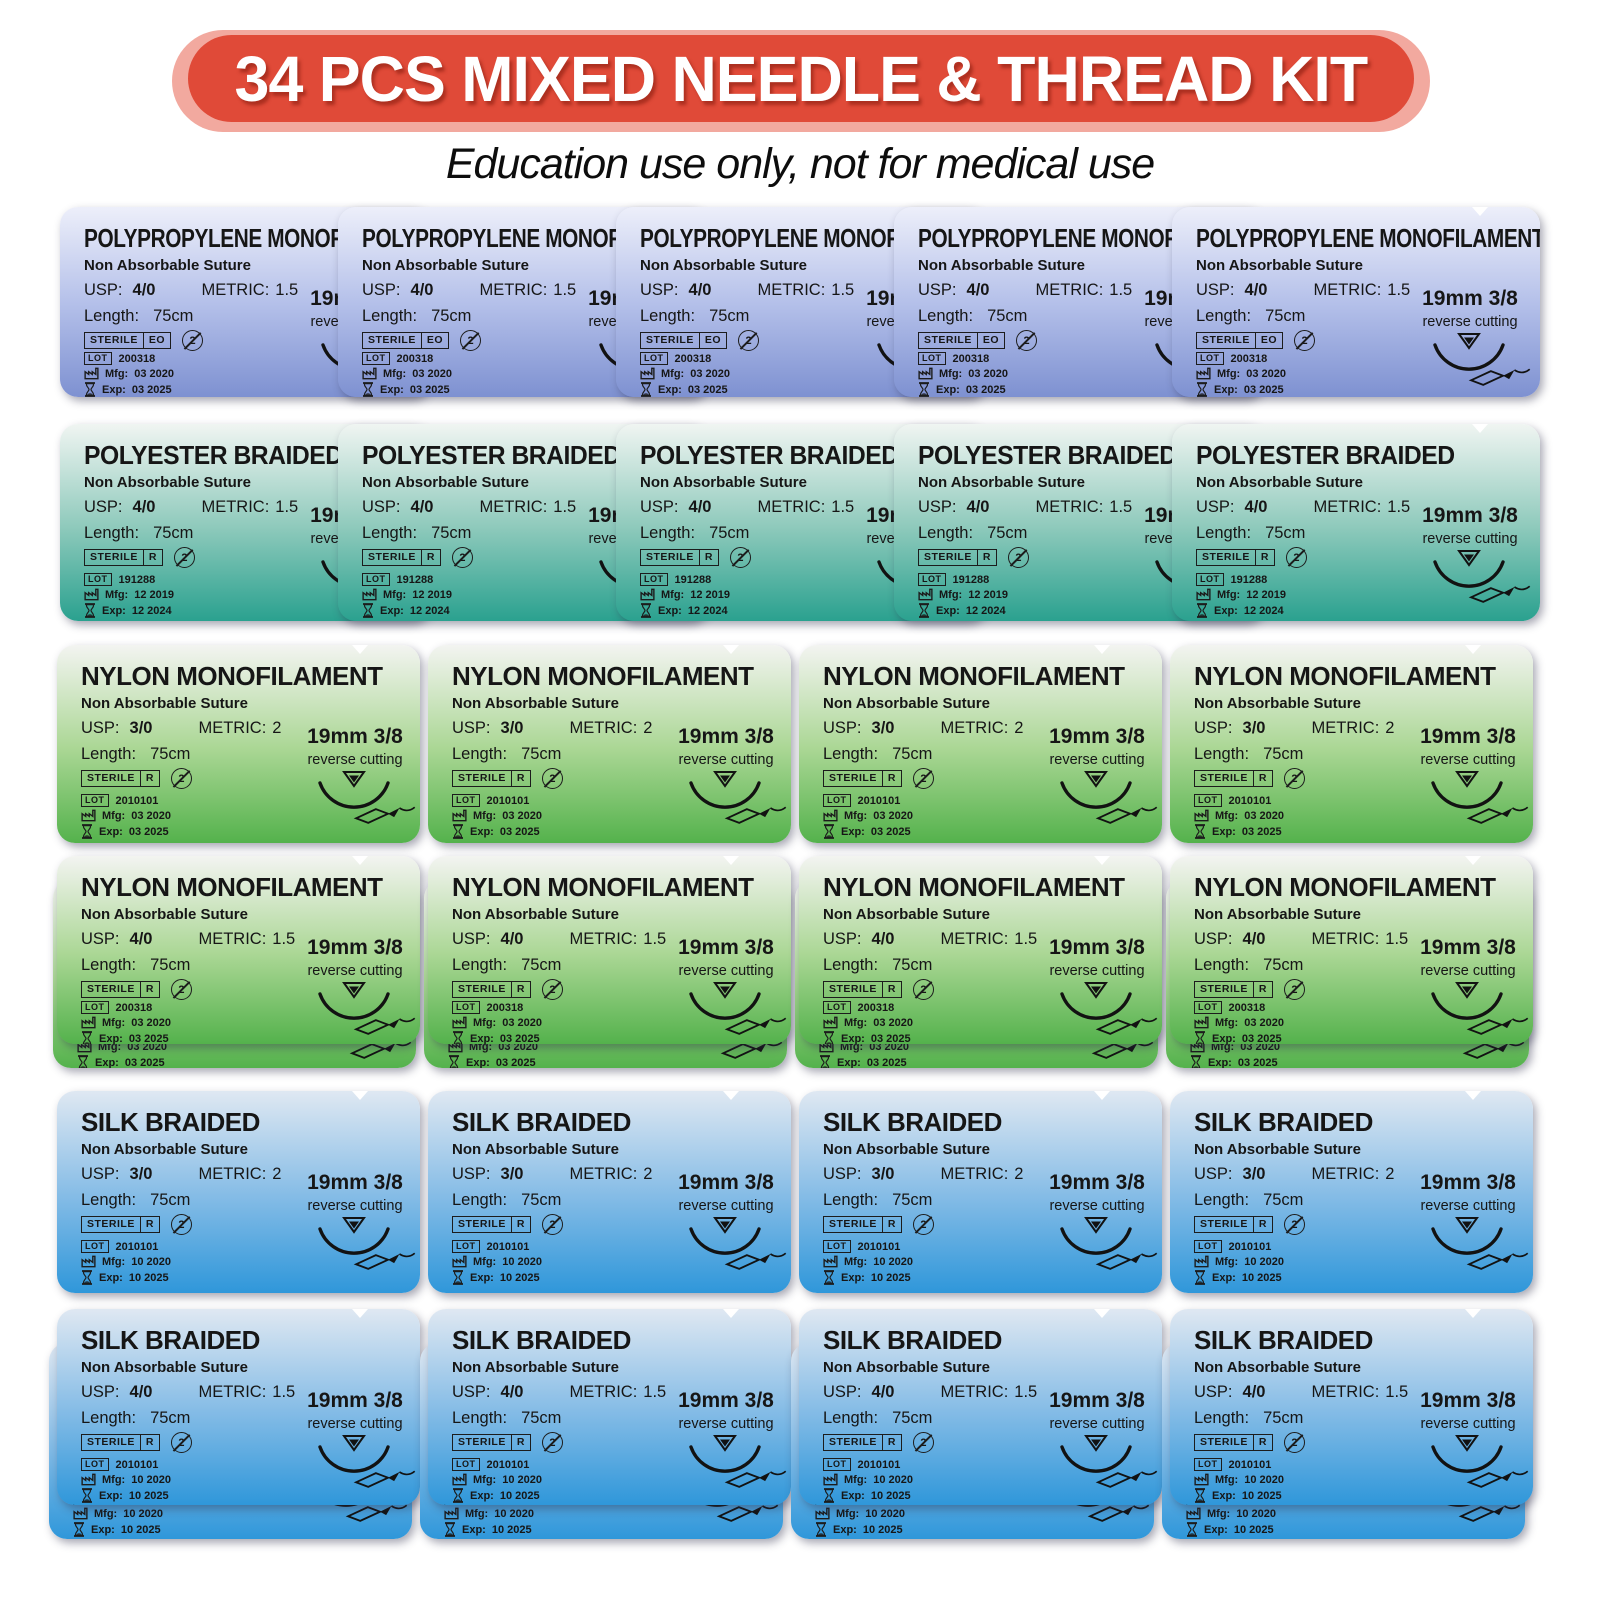 The width and height of the screenshot is (1600, 1600). I want to click on do-not-reuse-icon: 2, so click(1294, 1224).